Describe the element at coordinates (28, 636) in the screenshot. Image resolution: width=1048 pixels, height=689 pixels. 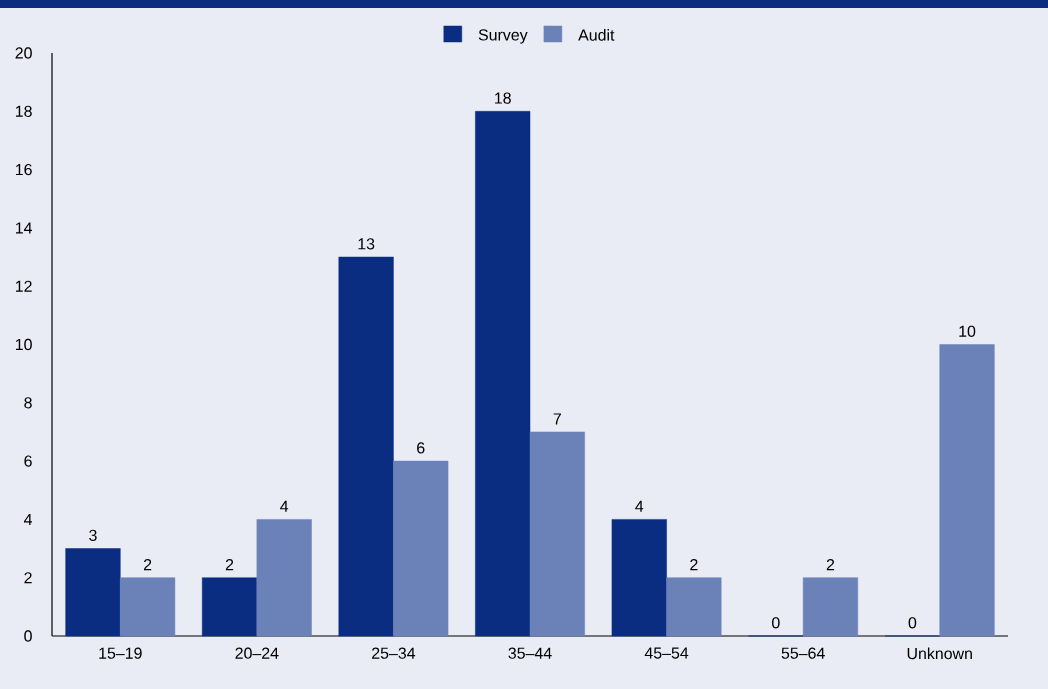
I see `y-tick-label: 0` at that location.